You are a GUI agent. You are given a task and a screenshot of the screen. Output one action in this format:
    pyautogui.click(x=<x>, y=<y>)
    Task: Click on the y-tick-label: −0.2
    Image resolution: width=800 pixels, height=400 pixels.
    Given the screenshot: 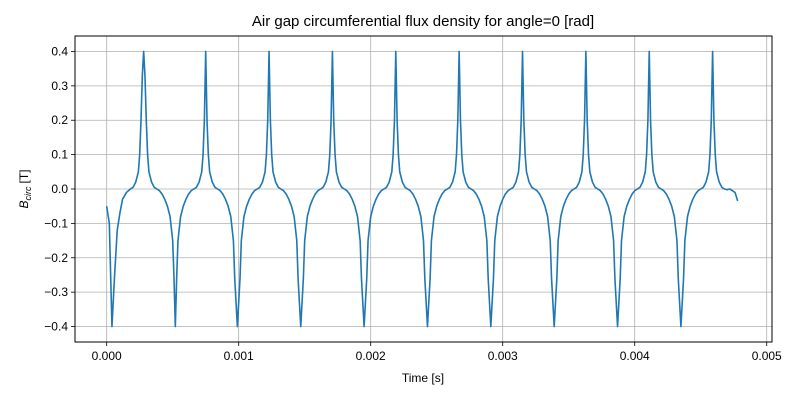 What is the action you would take?
    pyautogui.click(x=56, y=258)
    